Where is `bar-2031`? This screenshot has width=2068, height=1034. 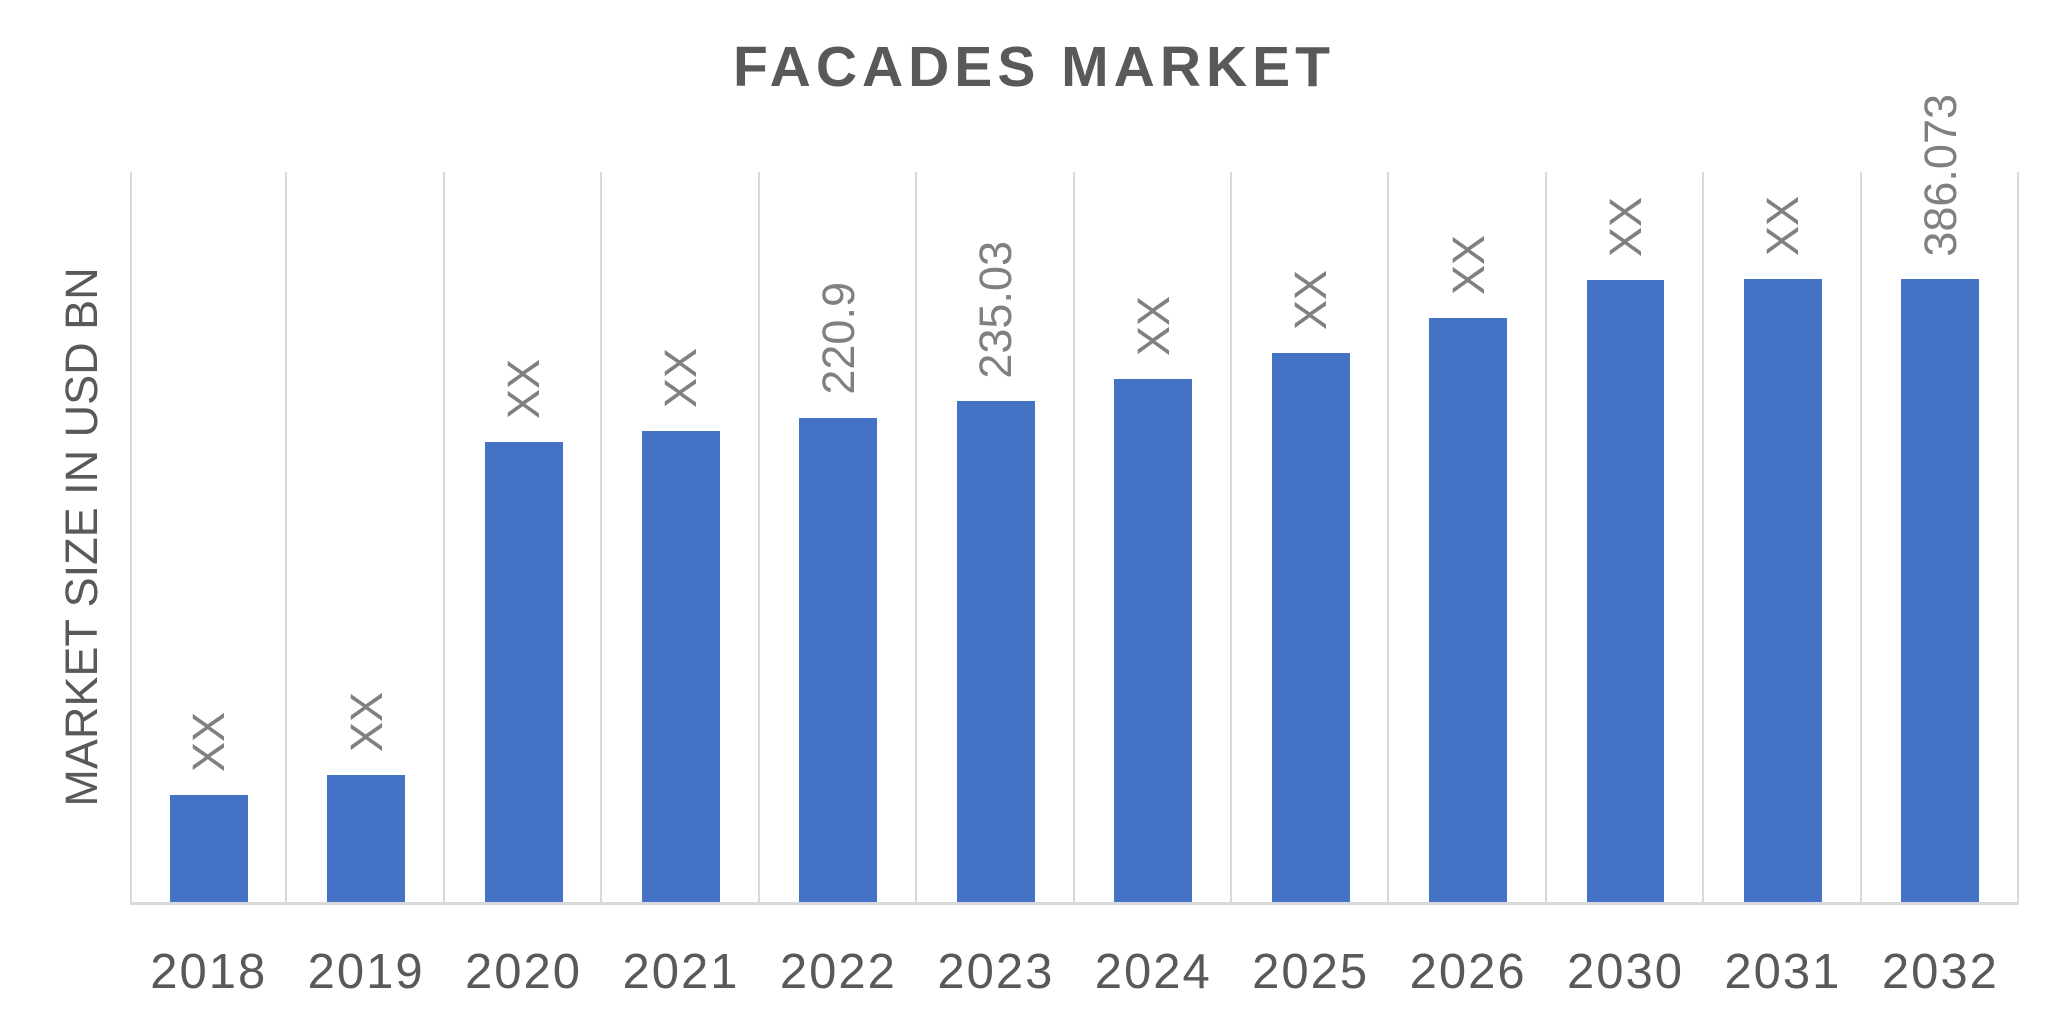 bar-2031 is located at coordinates (1782, 590).